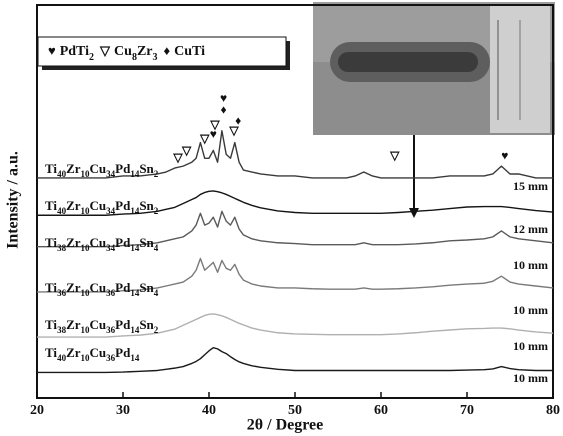  I want to click on x-tick-label: 80, so click(553, 410).